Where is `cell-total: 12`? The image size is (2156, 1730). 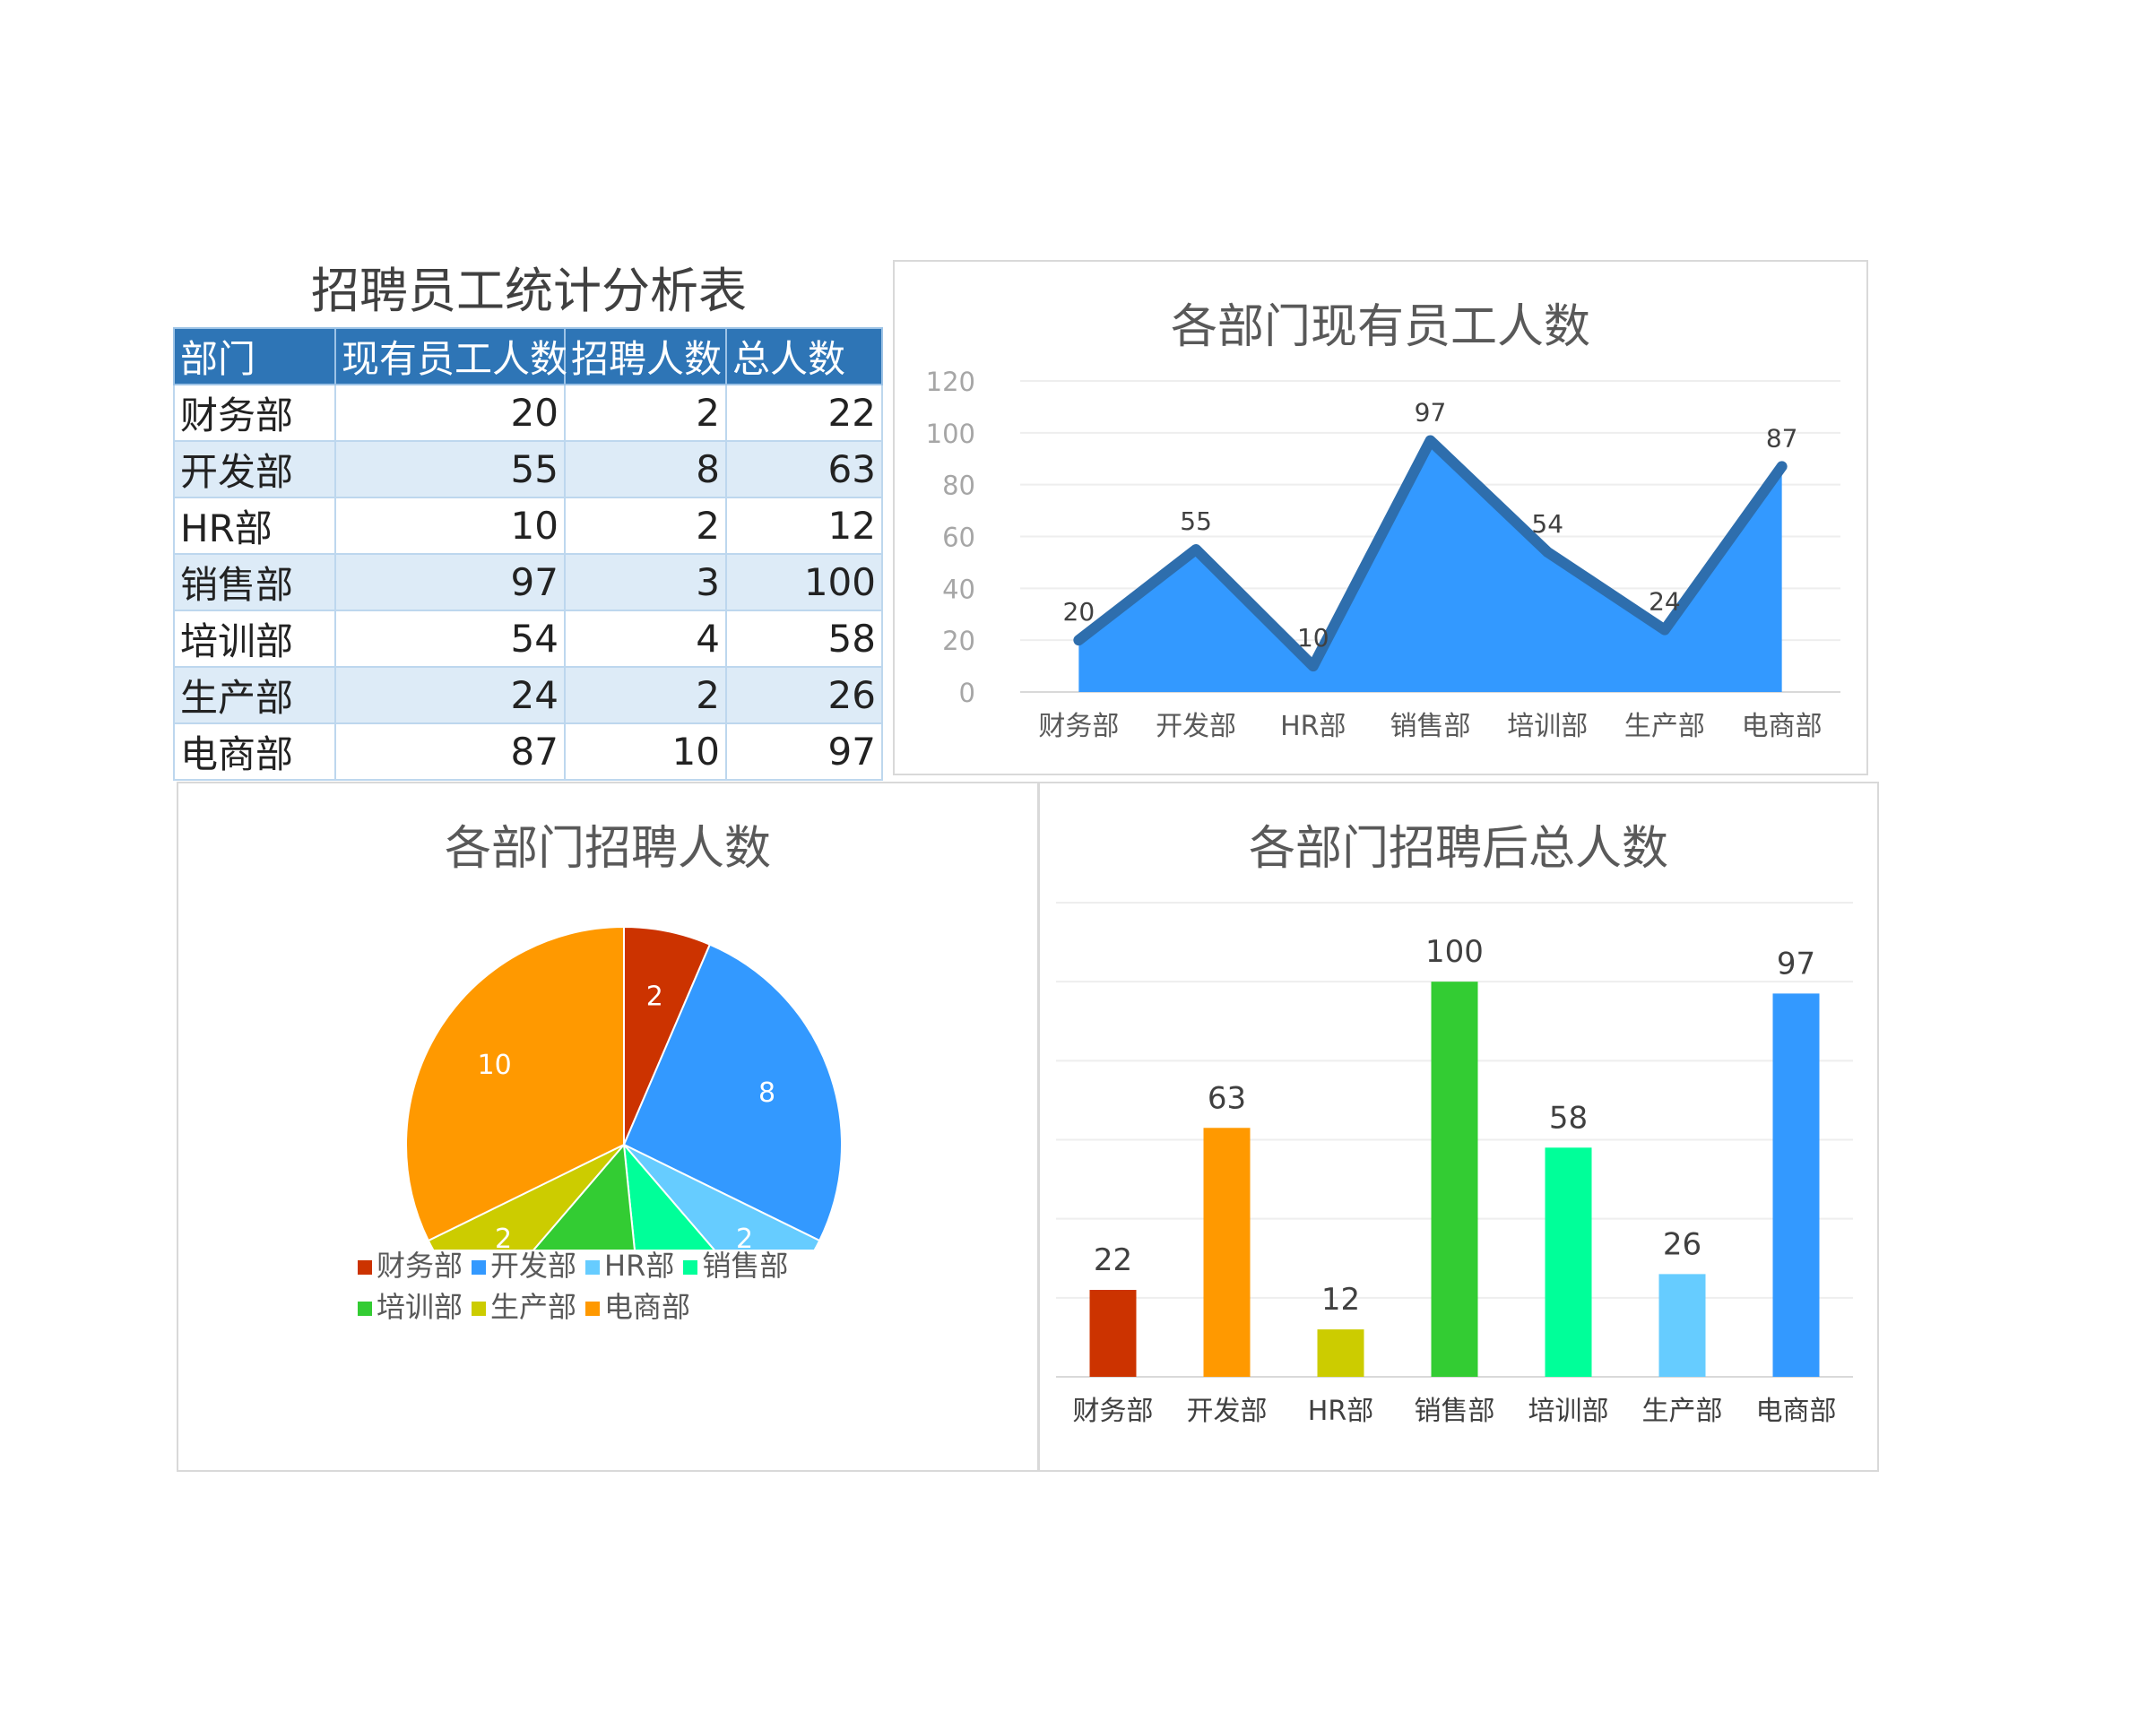
cell-total: 12 is located at coordinates (804, 526).